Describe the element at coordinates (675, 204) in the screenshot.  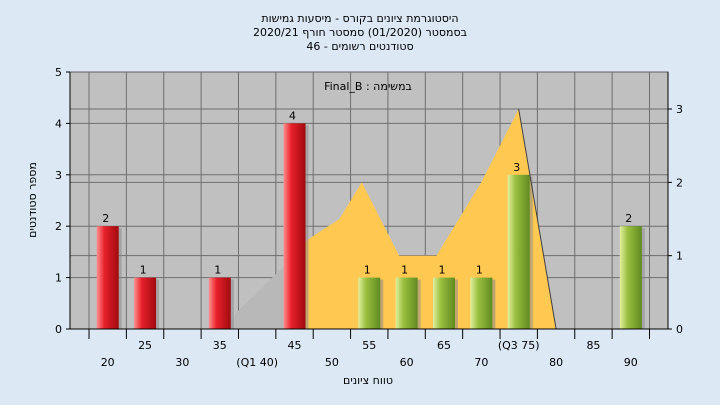
I see `y2-axis: 0 1 2 3` at that location.